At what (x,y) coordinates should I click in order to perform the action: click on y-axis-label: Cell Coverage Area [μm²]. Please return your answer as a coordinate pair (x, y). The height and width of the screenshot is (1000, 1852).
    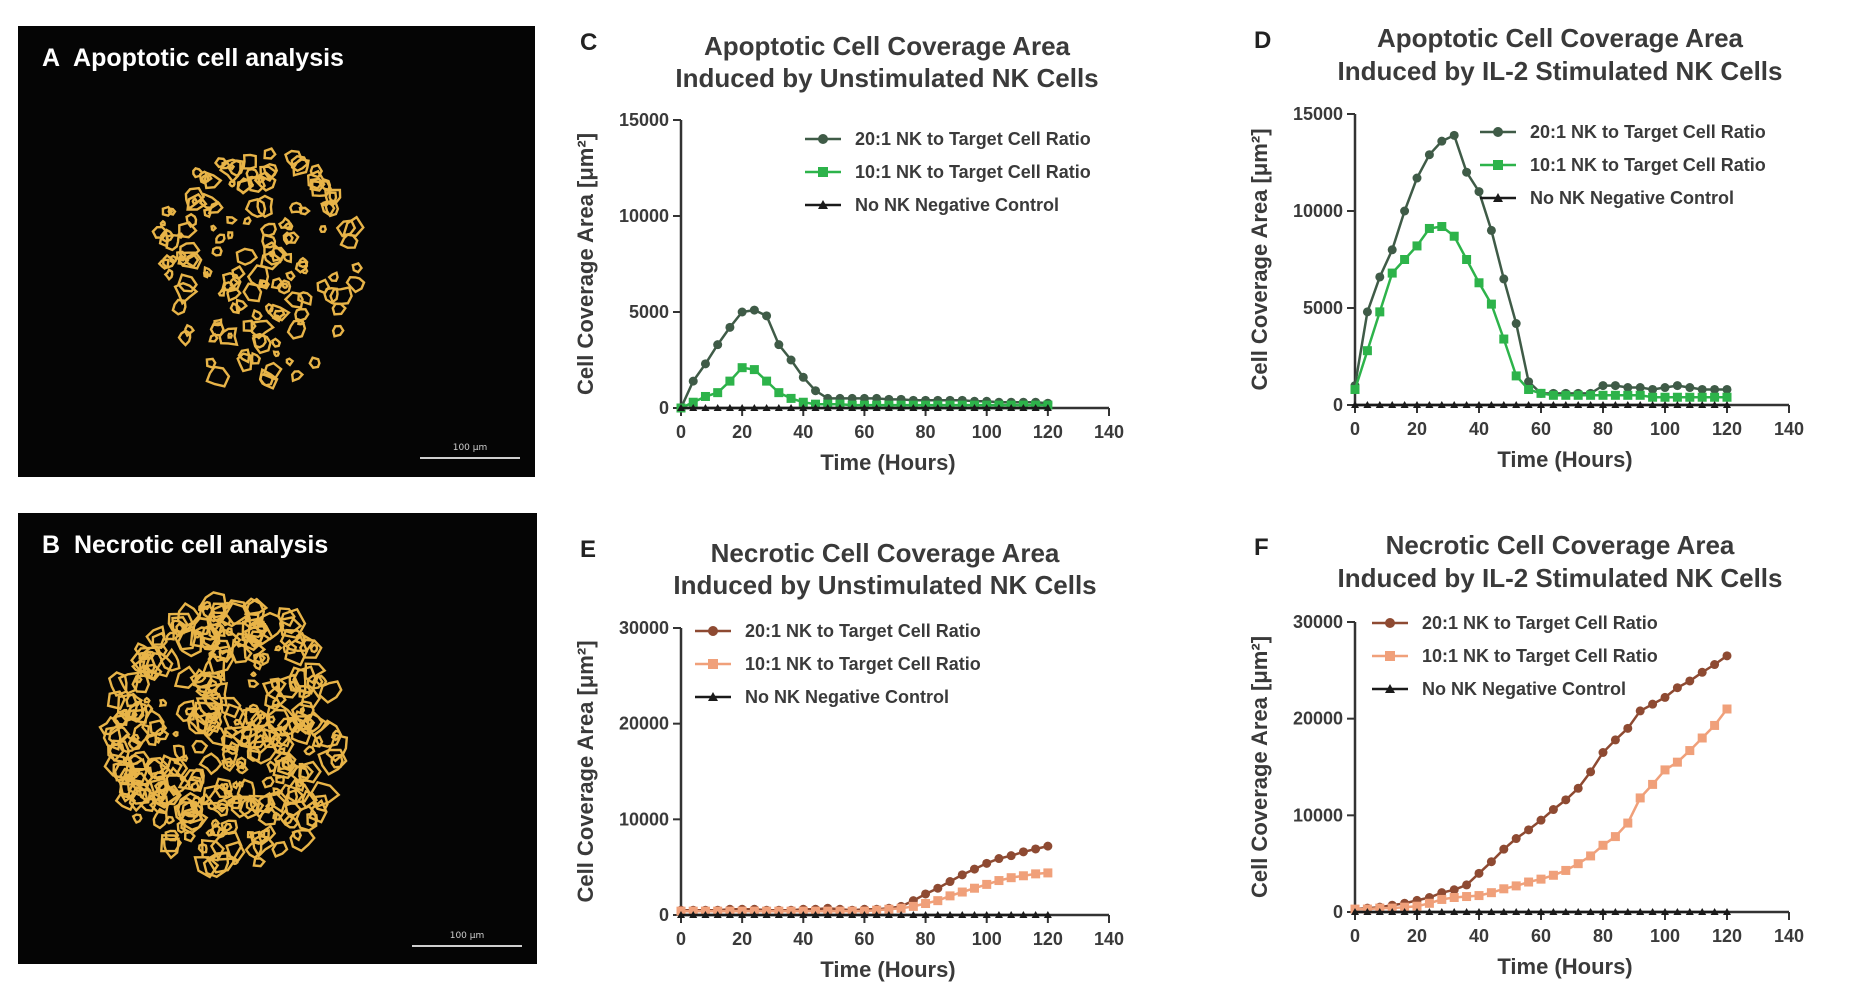
    Looking at the image, I should click on (585, 264).